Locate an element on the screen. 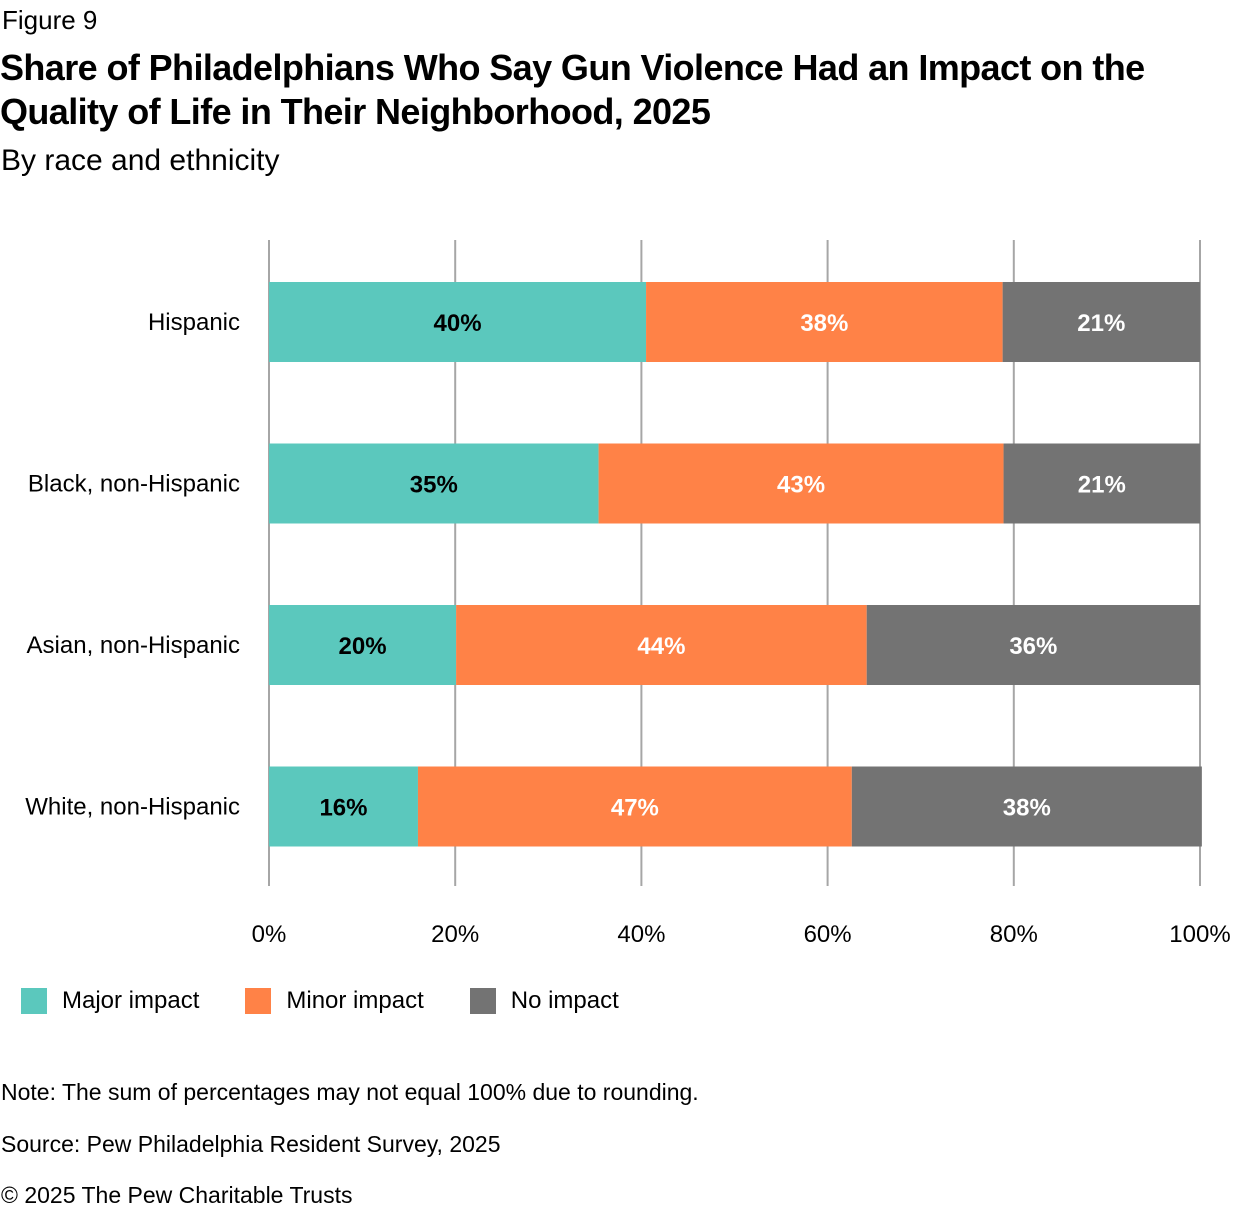 This screenshot has height=1212, width=1240. data-label-major-impact-white-non-hispanic: 16% is located at coordinates (343, 808).